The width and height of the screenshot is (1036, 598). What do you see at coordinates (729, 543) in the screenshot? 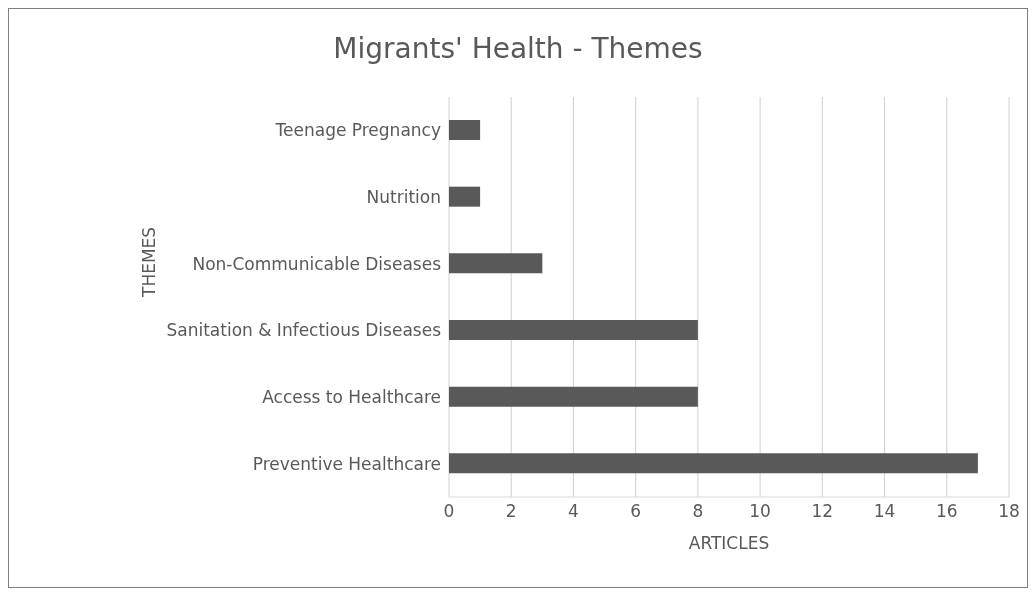
I see `x-axis-title: ARTICLES` at bounding box center [729, 543].